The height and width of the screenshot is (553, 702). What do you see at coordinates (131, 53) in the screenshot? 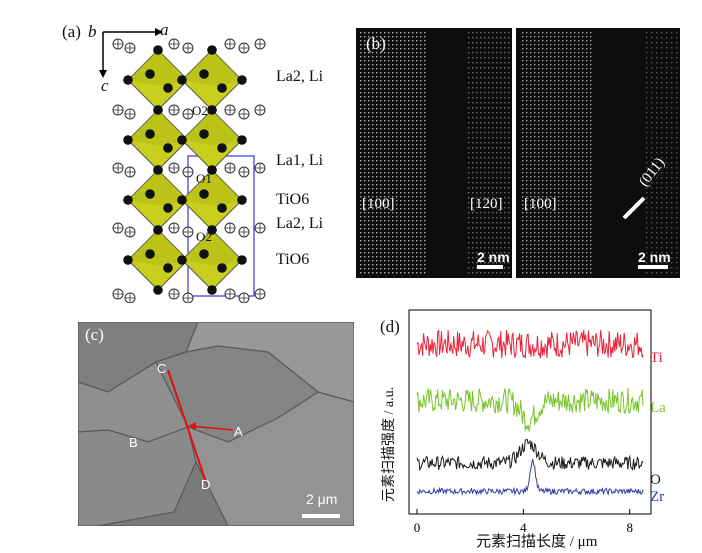
I see `axis-arrows-icon` at bounding box center [131, 53].